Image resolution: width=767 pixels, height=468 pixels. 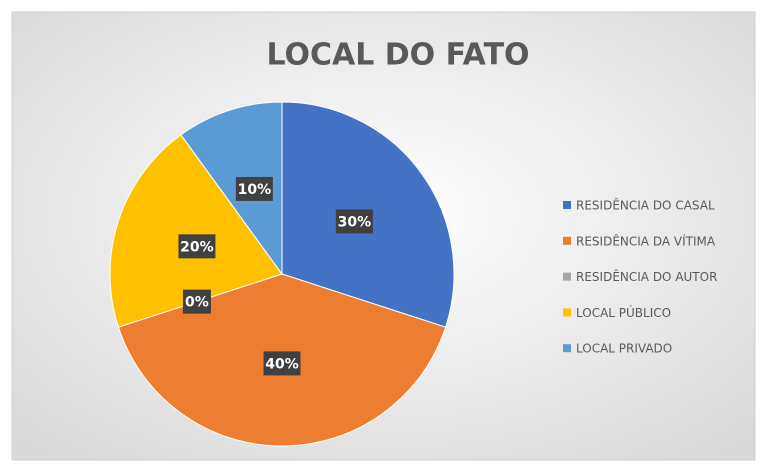 I want to click on chart-title: LOCAL DO FATO, so click(x=397, y=55).